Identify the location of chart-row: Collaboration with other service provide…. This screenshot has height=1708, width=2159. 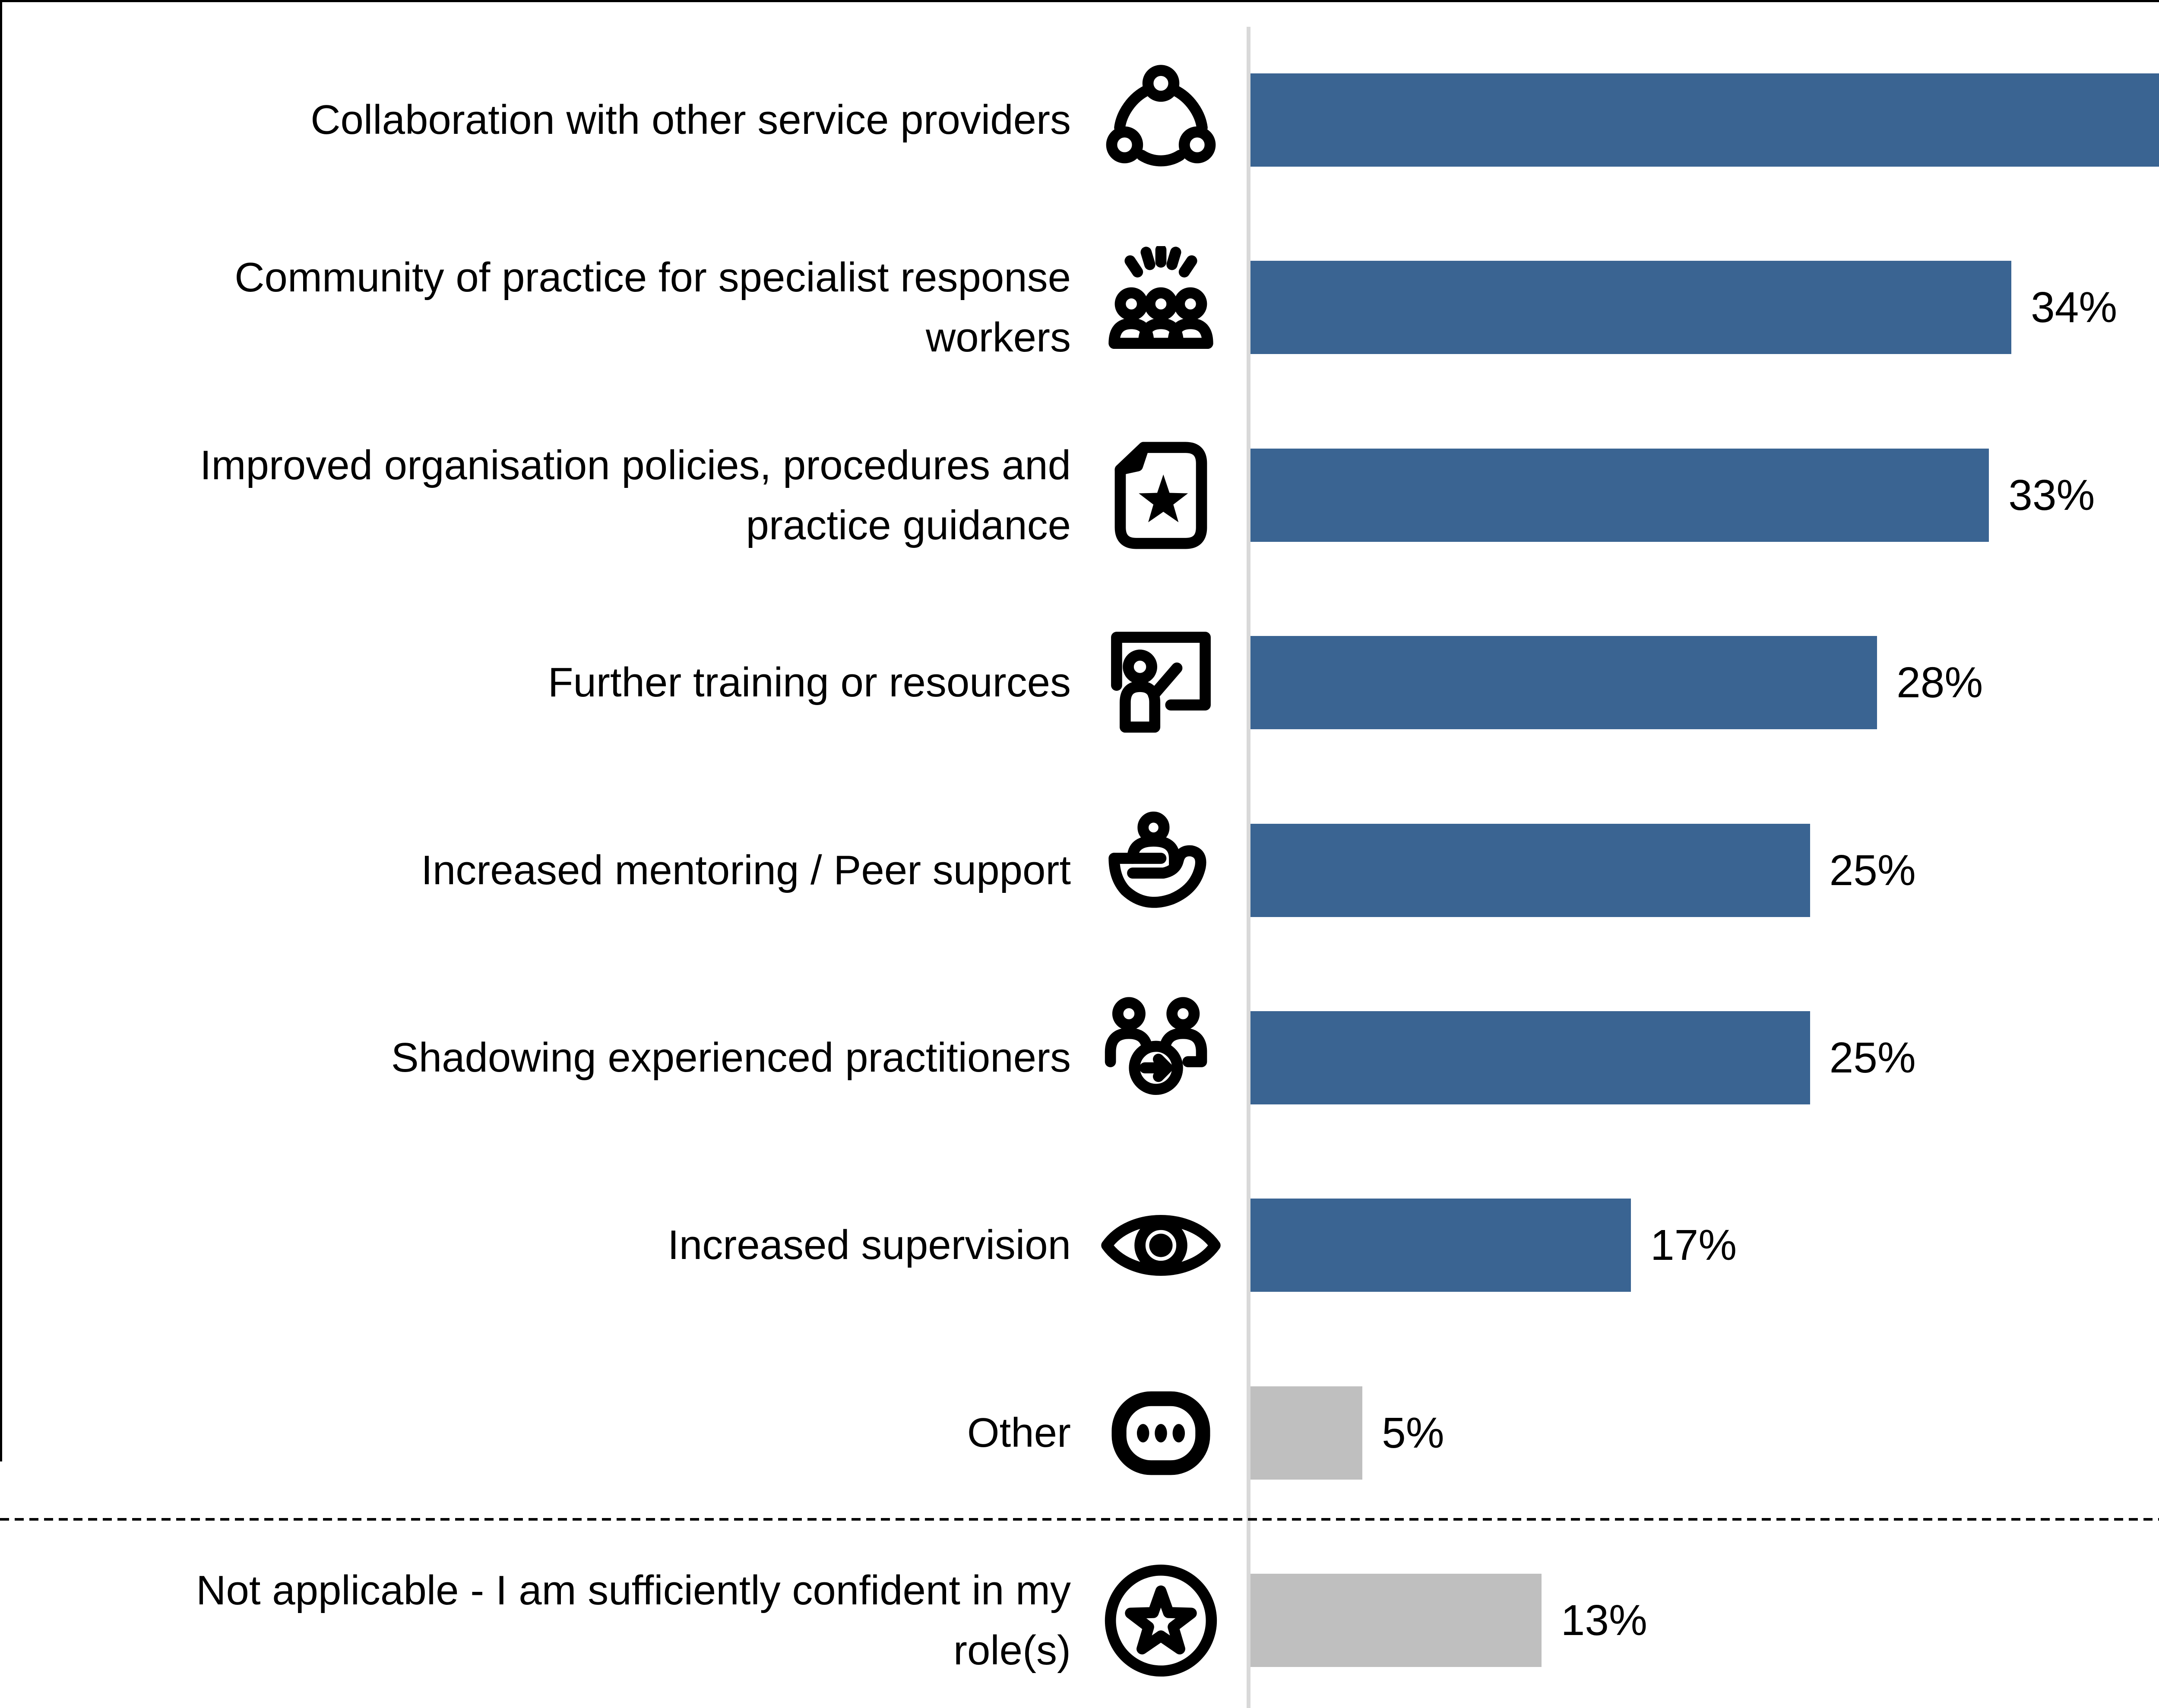
(1079, 120).